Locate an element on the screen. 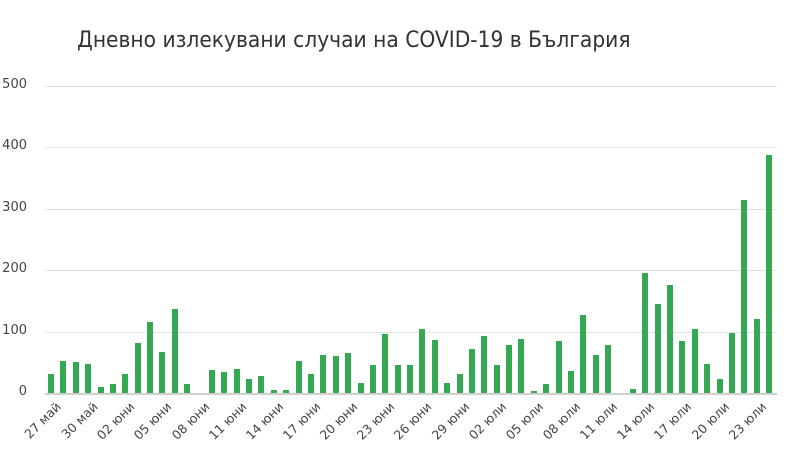 This screenshot has height=455, width=800. y-axis-tick-label: 100 is located at coordinates (14, 330).